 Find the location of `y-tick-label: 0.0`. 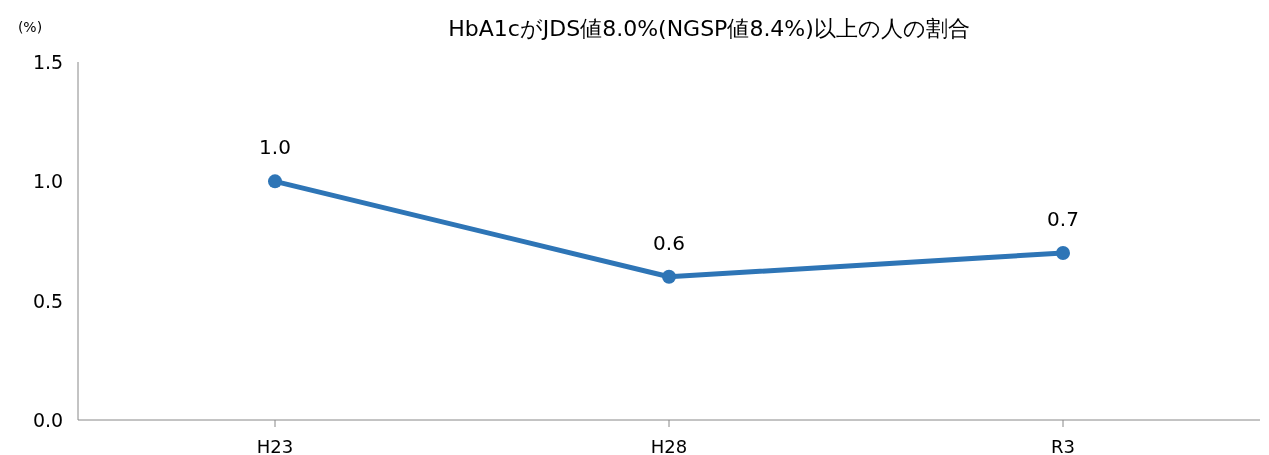

y-tick-label: 0.0 is located at coordinates (48, 420).